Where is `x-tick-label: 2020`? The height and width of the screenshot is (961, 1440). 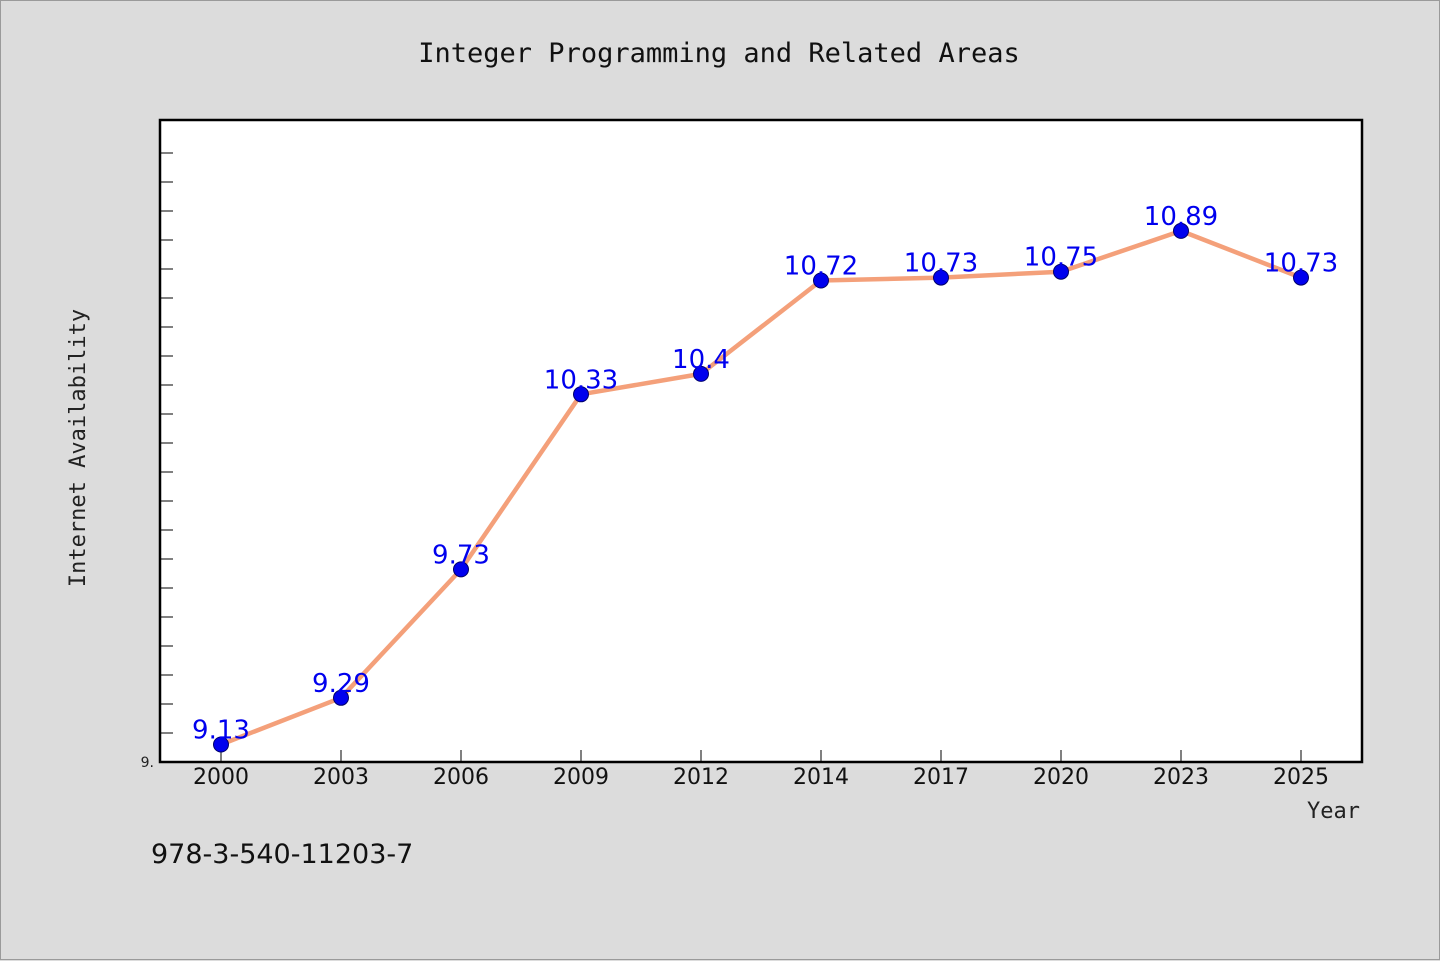 x-tick-label: 2020 is located at coordinates (1061, 777).